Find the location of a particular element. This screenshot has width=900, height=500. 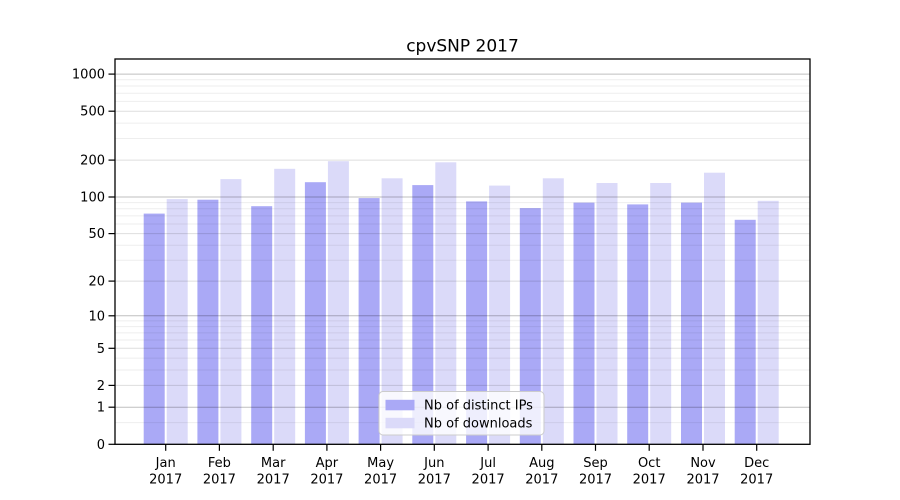

y-tick-label: 10 is located at coordinates (96, 316).